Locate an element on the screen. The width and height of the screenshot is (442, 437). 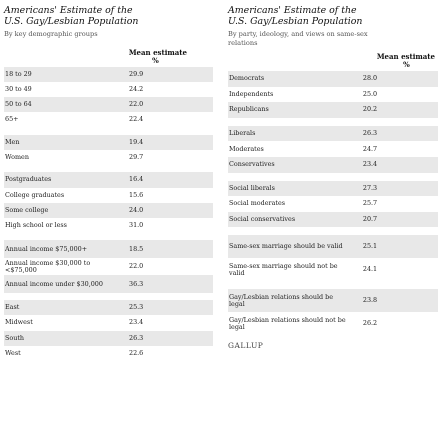
table-row: Republicans 20.2 is located at coordinates (333, 110).